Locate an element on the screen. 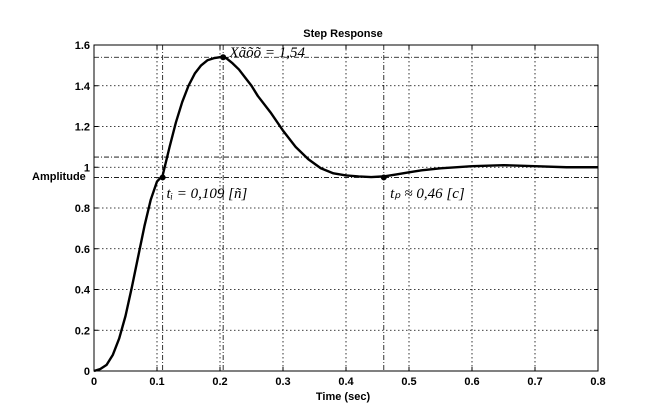 The height and width of the screenshot is (418, 661). y-tick-label: 0.4 is located at coordinates (83, 291).